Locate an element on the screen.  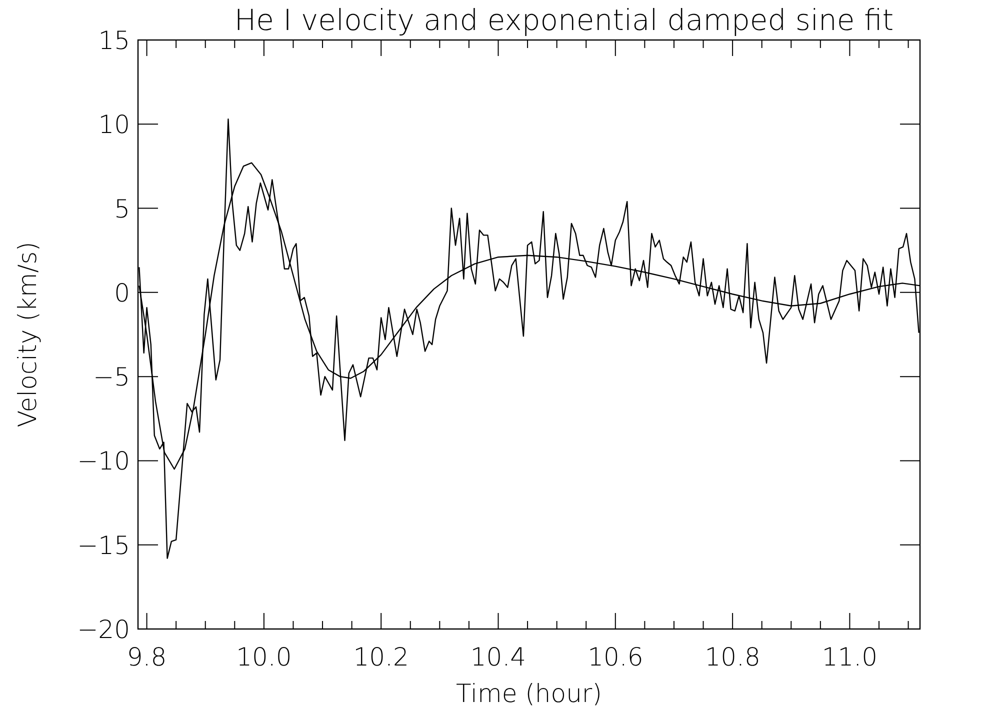
y-tick-label: 0 is located at coordinates (122, 293).